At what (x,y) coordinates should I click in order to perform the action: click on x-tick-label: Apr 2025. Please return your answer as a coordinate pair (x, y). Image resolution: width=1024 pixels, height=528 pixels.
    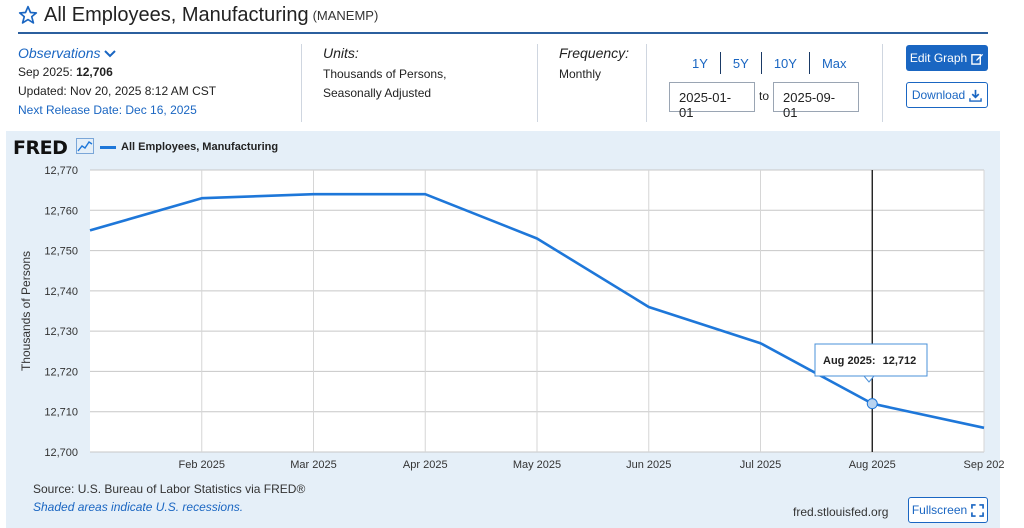
    Looking at the image, I should click on (425, 465).